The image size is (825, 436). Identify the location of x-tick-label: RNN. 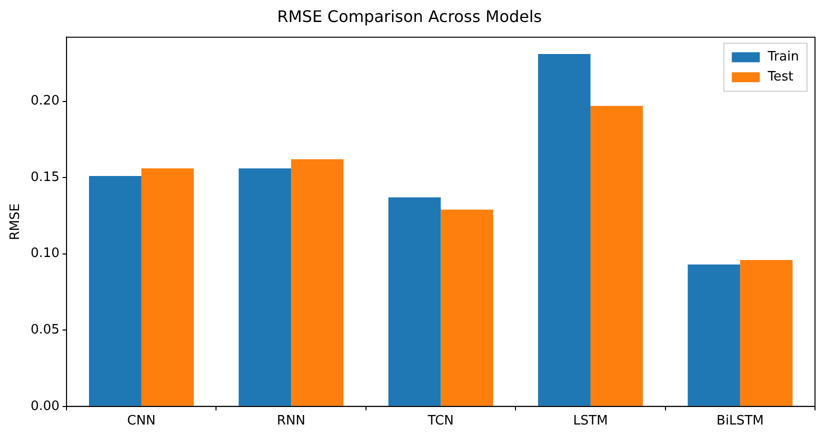
(291, 421).